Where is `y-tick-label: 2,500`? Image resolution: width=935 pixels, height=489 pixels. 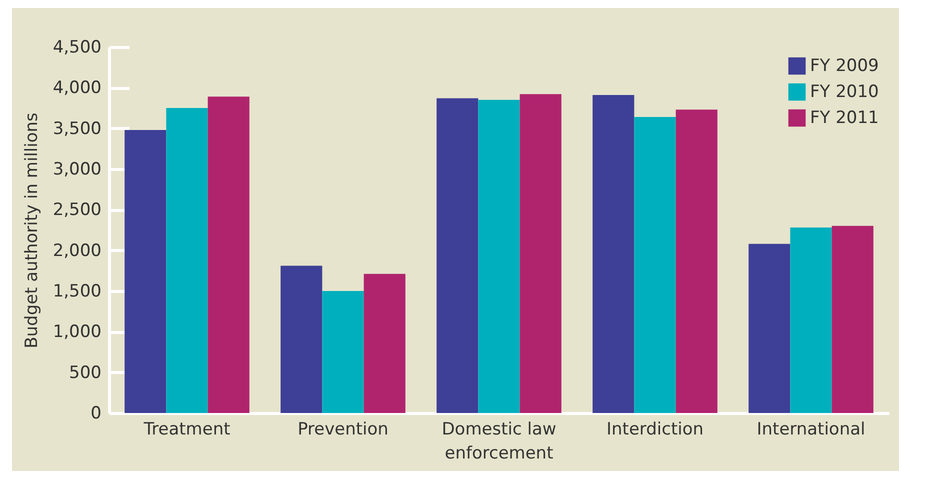 y-tick-label: 2,500 is located at coordinates (77, 210).